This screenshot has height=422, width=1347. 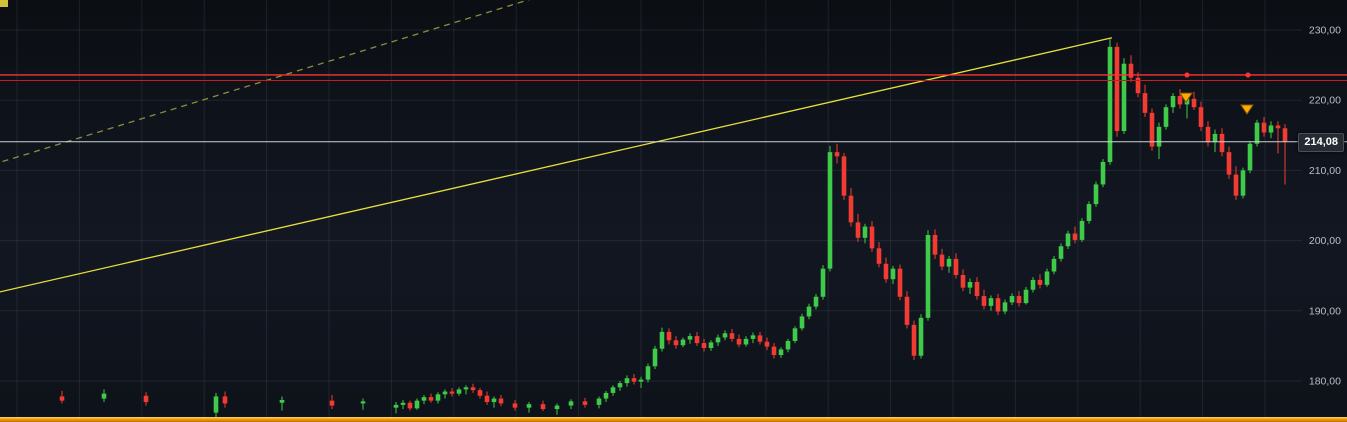 What do you see at coordinates (1325, 311) in the screenshot?
I see `y-axis-label: 190,00` at bounding box center [1325, 311].